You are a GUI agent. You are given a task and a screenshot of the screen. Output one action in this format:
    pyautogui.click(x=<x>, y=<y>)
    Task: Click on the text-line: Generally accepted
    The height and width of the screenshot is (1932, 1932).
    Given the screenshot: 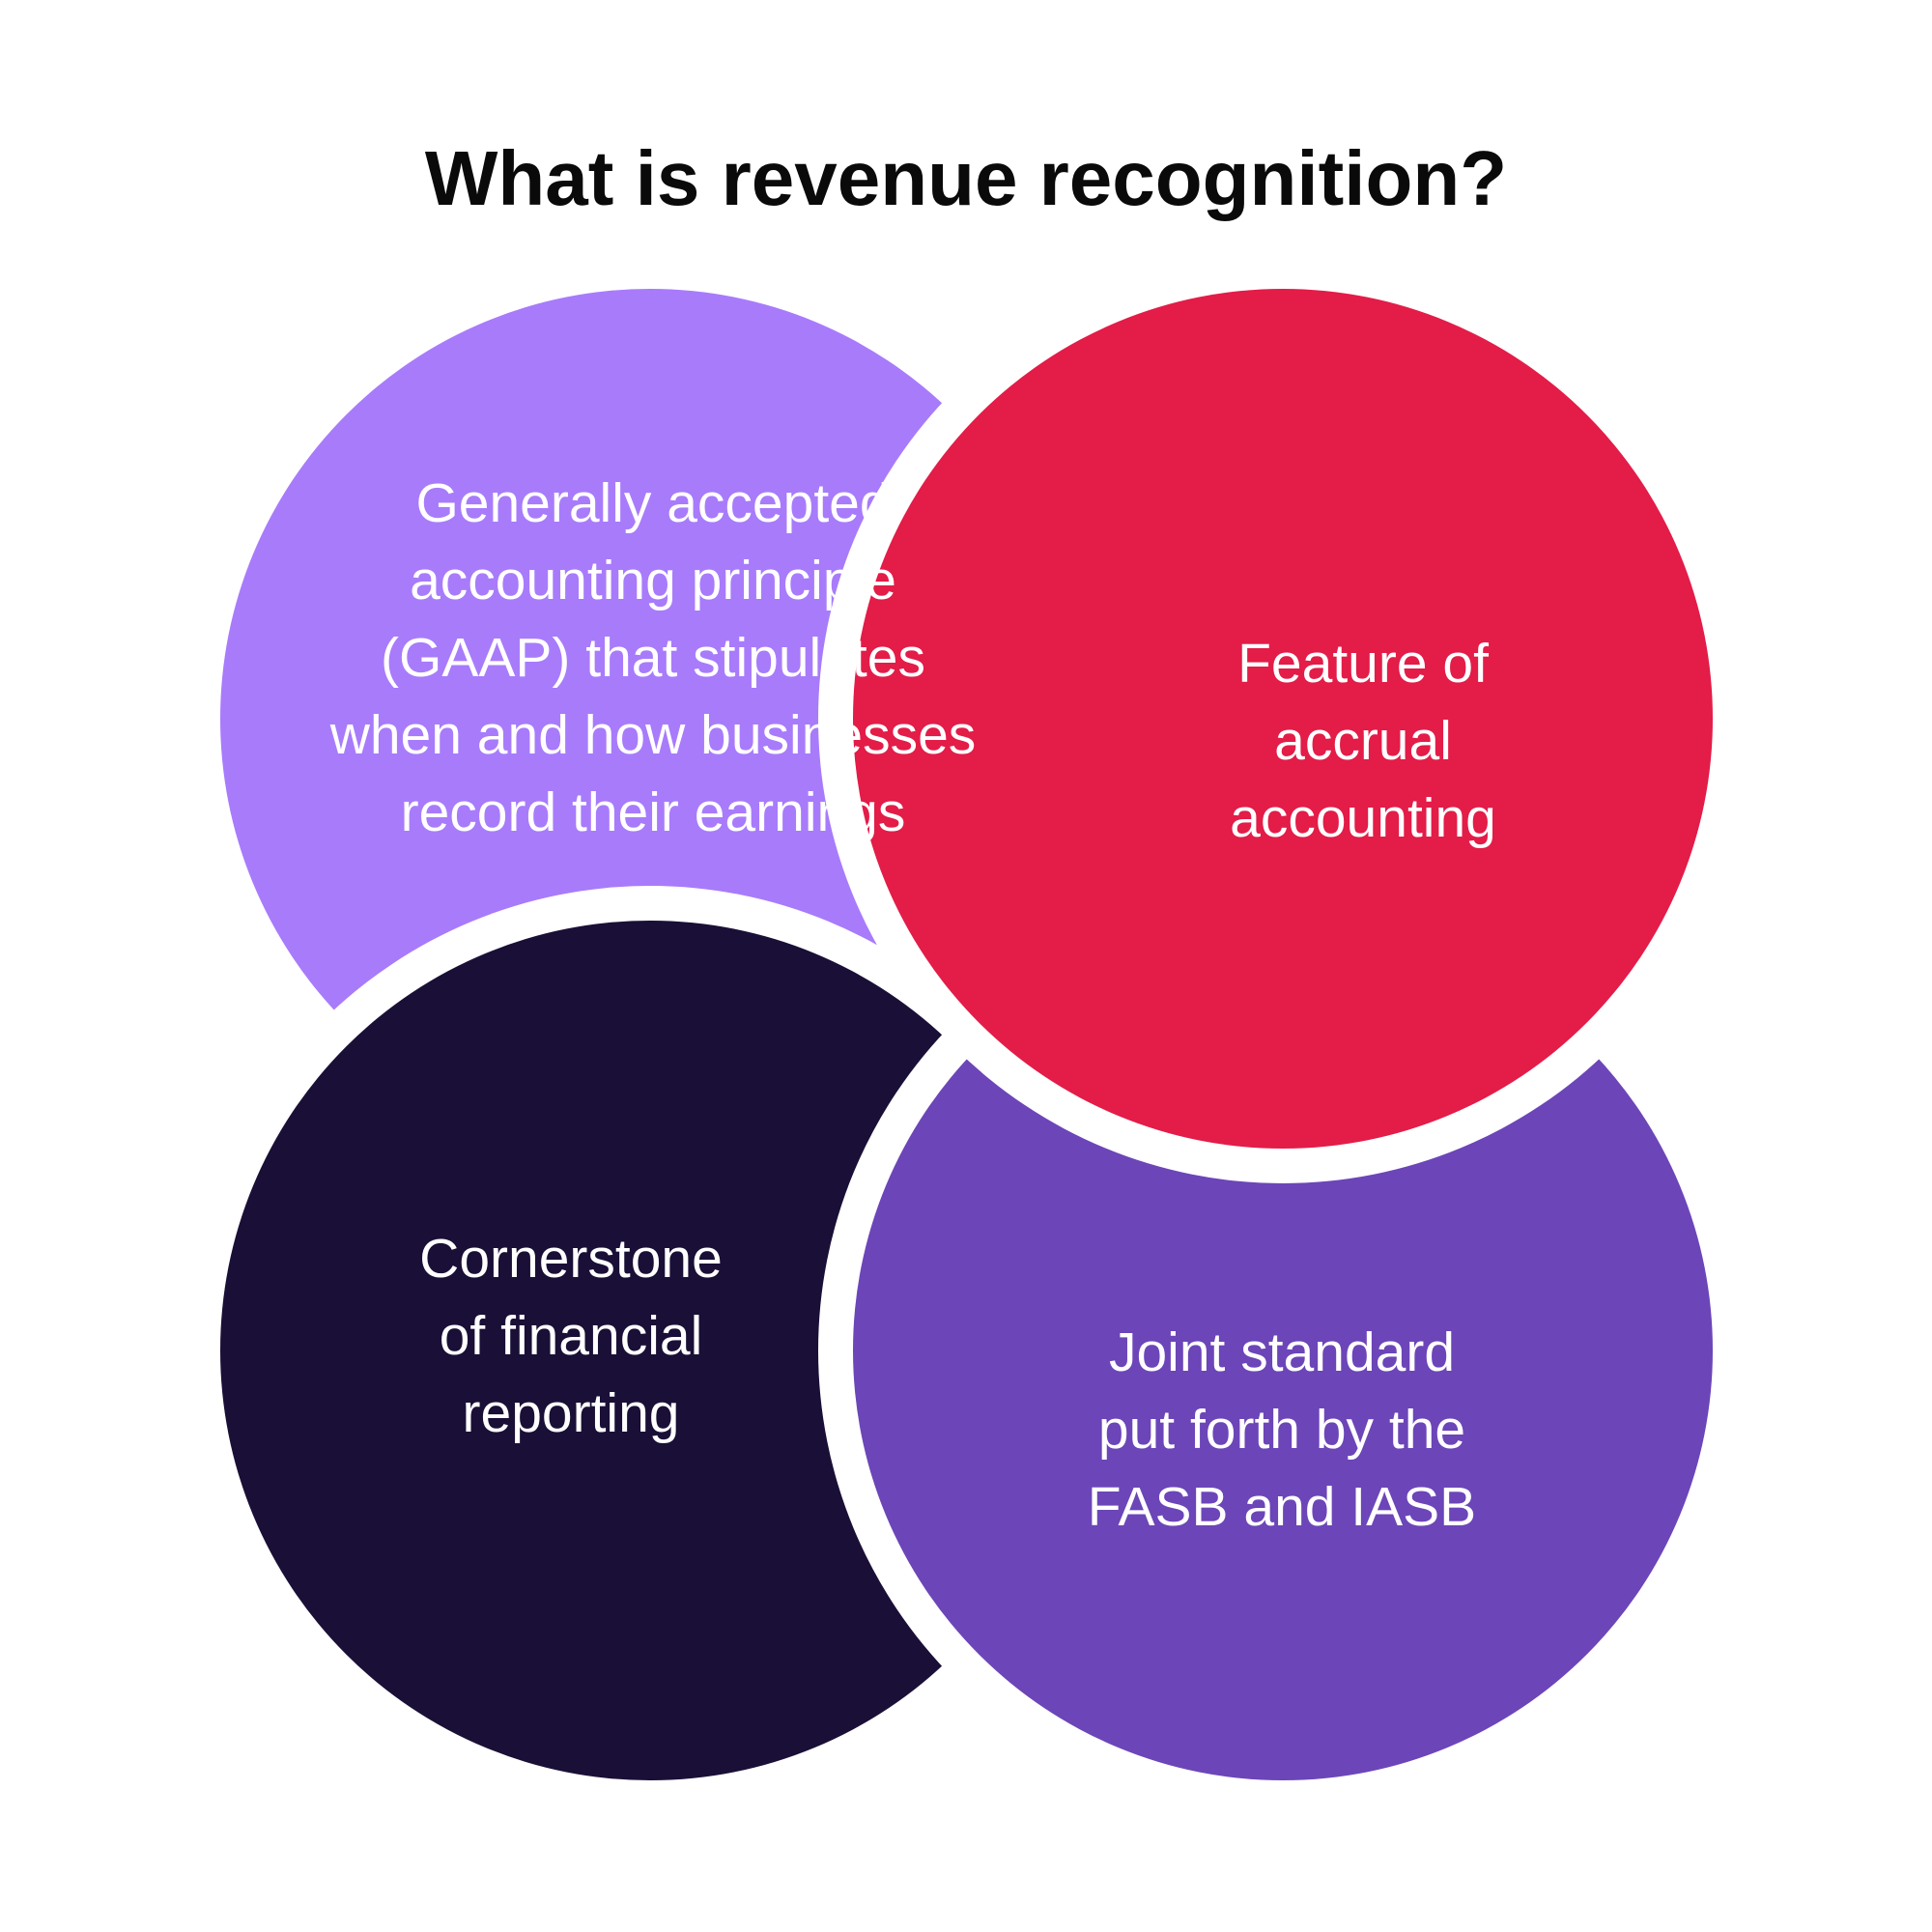 What is the action you would take?
    pyautogui.click(x=652, y=503)
    